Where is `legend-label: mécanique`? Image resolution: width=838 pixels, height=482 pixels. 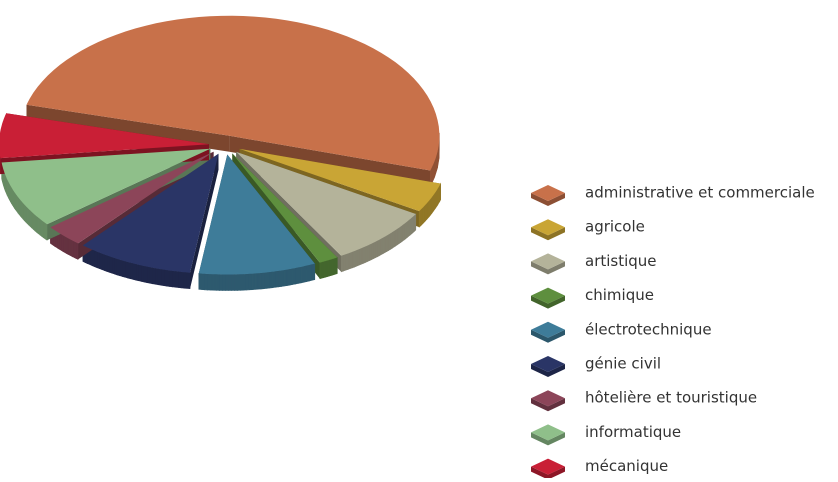
legend-label: mécanique is located at coordinates (626, 466).